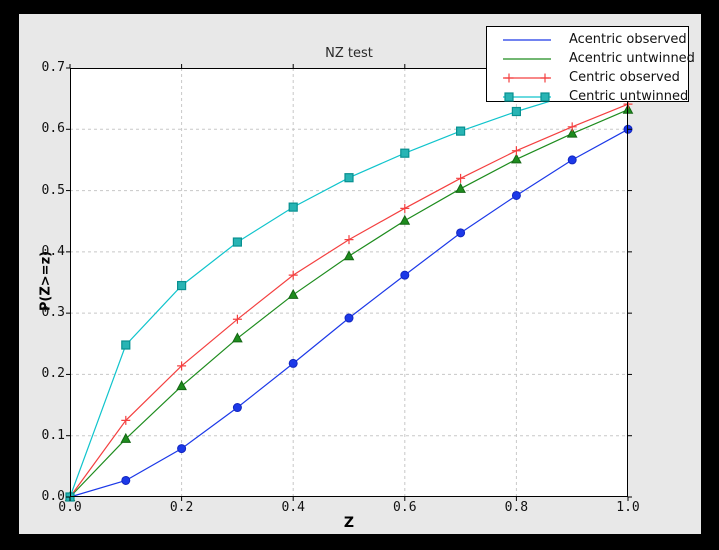 The width and height of the screenshot is (719, 550). Describe the element at coordinates (53, 496) in the screenshot. I see `y-tick-label: 0.0` at that location.